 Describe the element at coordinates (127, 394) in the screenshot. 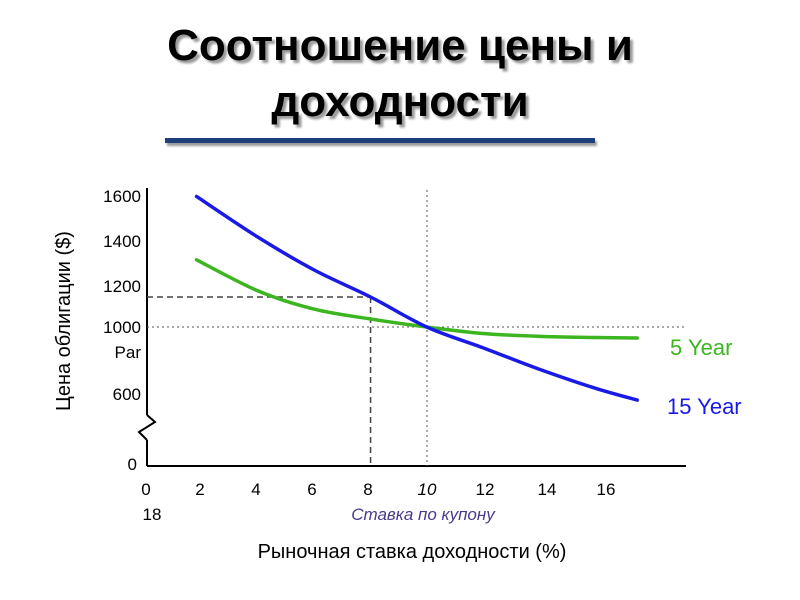

I see `y-tick-600: 600` at that location.